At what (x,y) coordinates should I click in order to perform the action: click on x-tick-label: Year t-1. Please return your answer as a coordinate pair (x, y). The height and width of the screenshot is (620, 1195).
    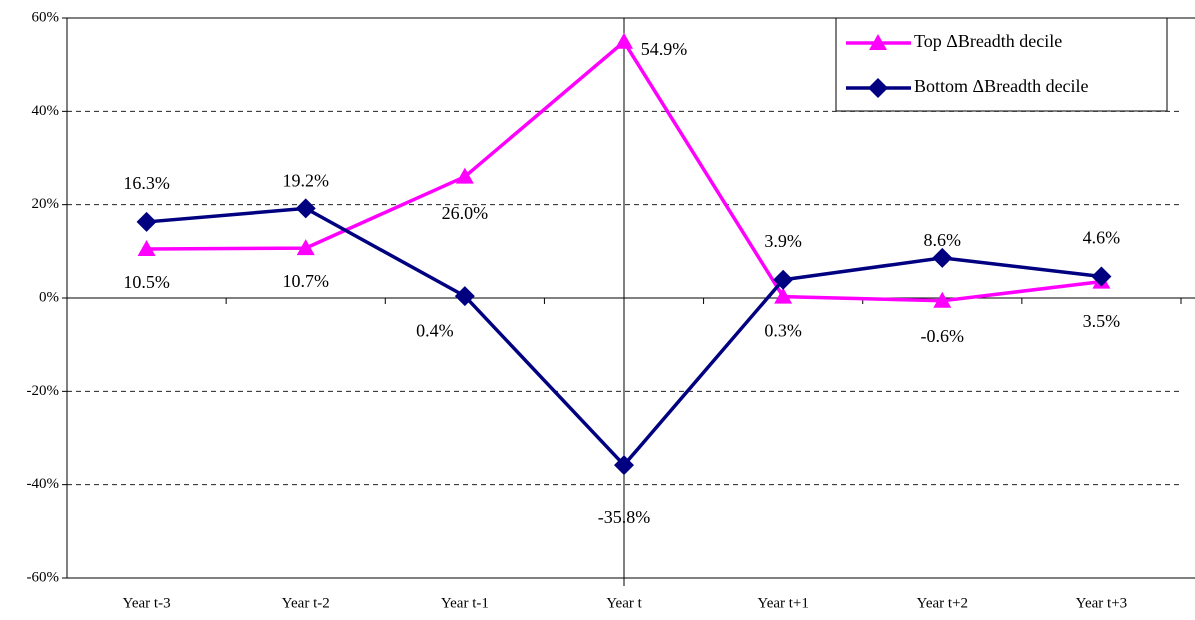
    Looking at the image, I should click on (465, 603).